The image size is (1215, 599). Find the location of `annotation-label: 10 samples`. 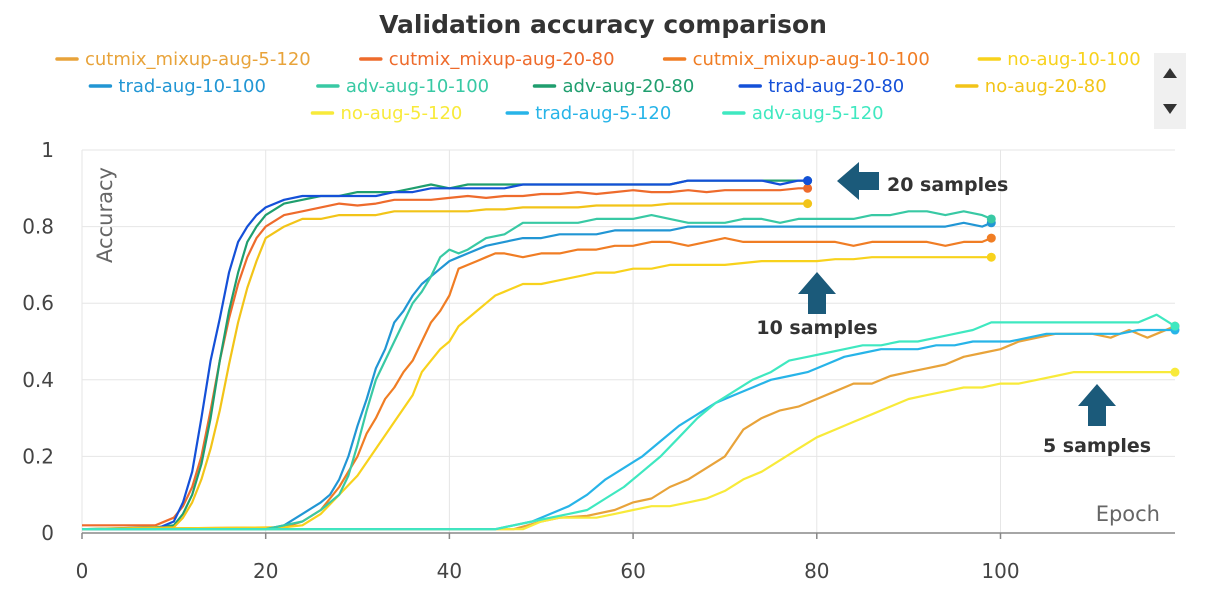

annotation-label: 10 samples is located at coordinates (816, 328).